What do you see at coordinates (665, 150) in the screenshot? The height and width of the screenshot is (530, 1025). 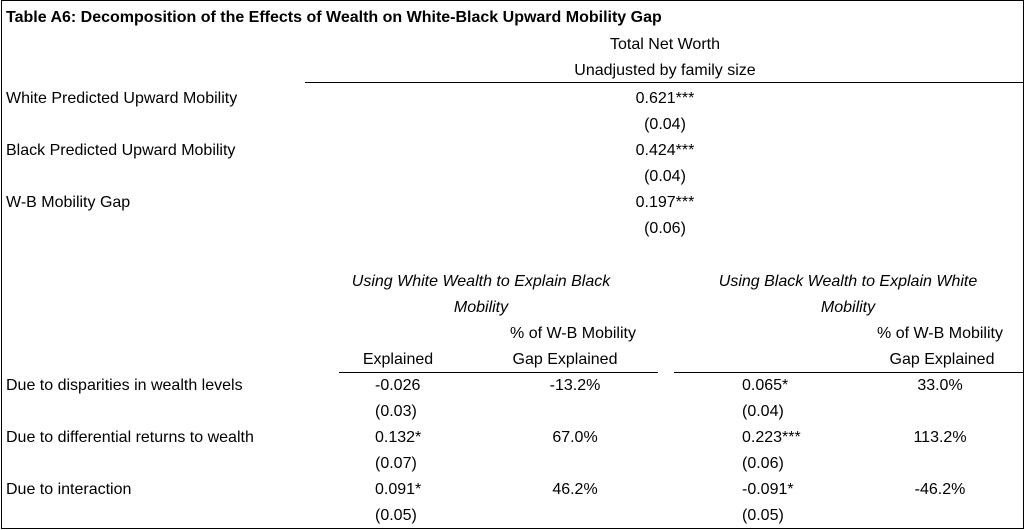 I see `black-mobility-value: 0.424***` at bounding box center [665, 150].